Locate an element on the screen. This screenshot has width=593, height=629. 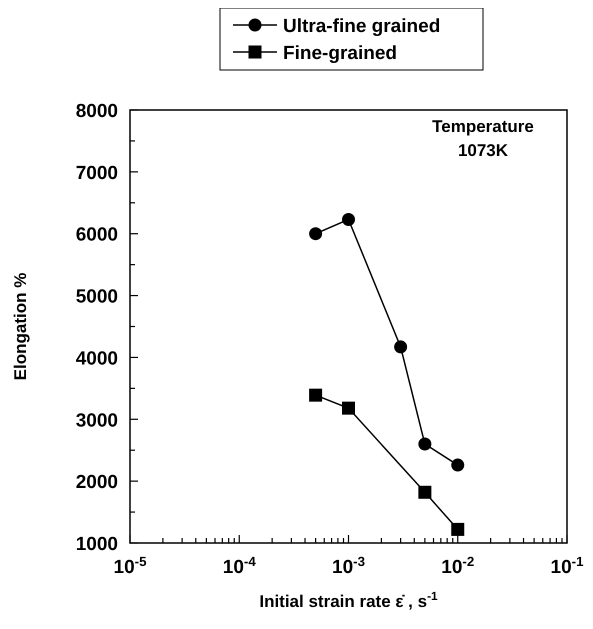
legend-label: Fine-grained is located at coordinates (340, 53).